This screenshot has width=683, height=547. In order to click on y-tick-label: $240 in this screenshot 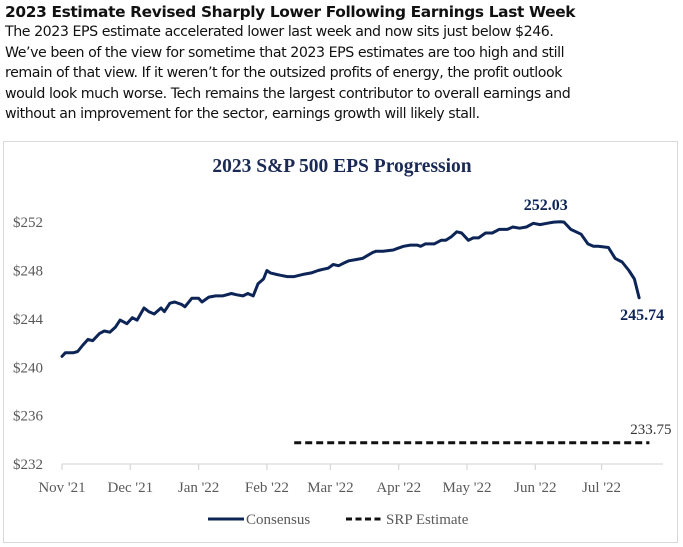, I will do `click(28, 368)`.